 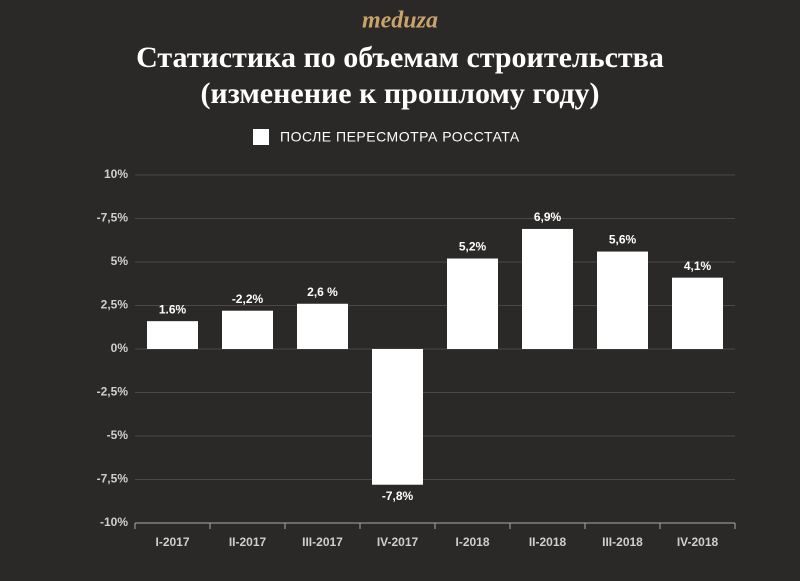 What do you see at coordinates (473, 247) in the screenshot?
I see `data-label: 5,2%` at bounding box center [473, 247].